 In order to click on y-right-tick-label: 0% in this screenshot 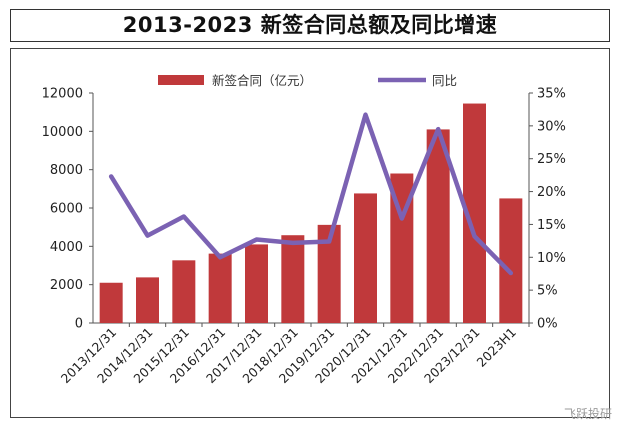, I will do `click(547, 324)`.